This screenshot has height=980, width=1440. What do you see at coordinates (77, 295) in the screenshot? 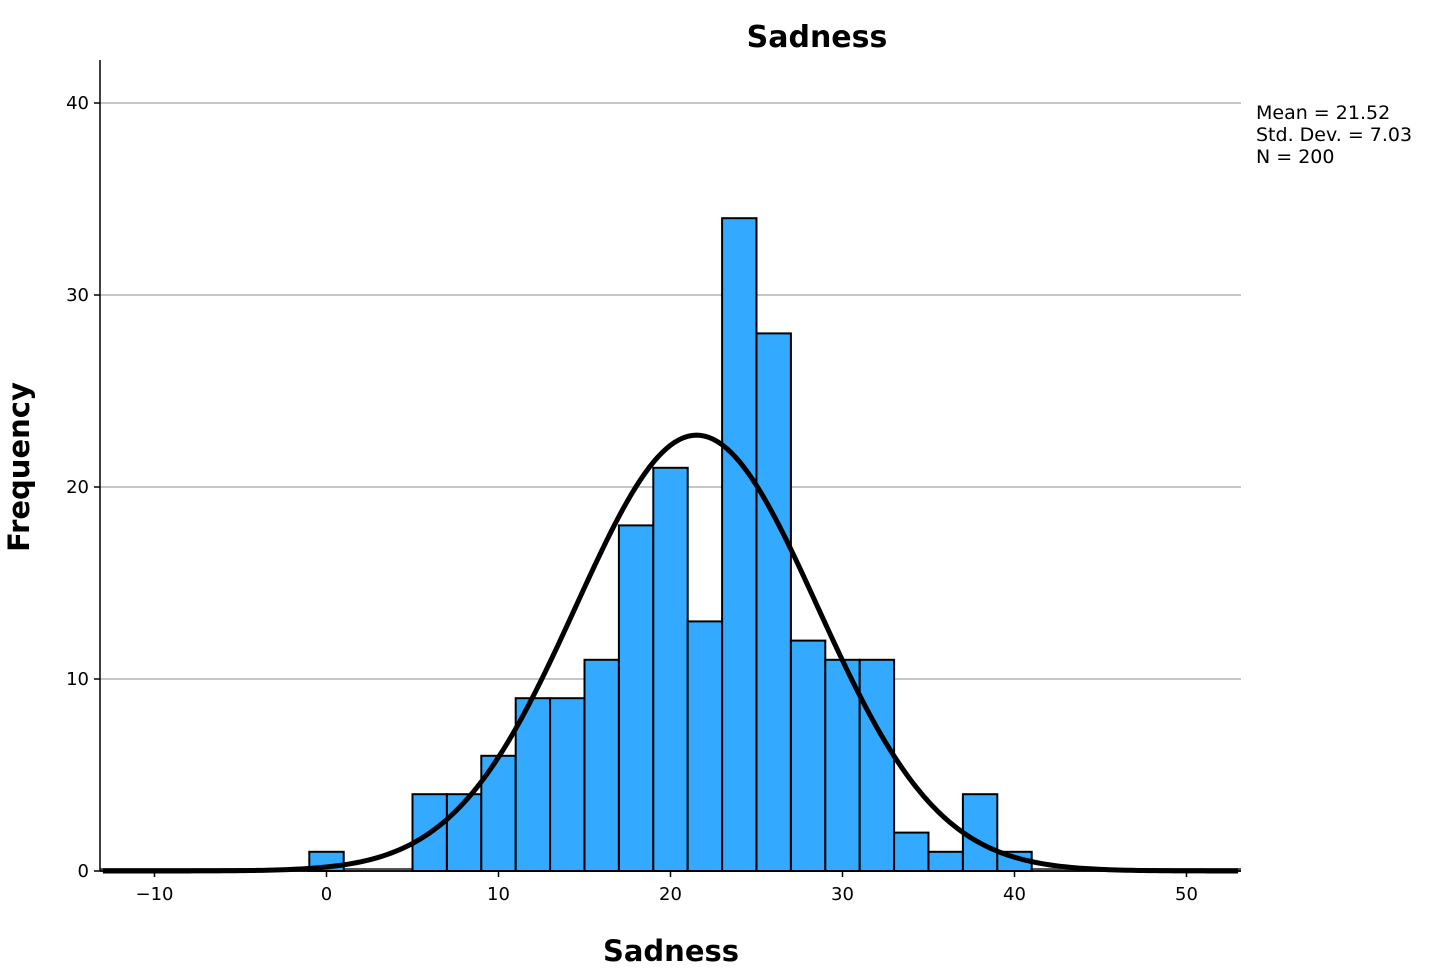
I see `y-tick-label-30: 30` at bounding box center [77, 295].